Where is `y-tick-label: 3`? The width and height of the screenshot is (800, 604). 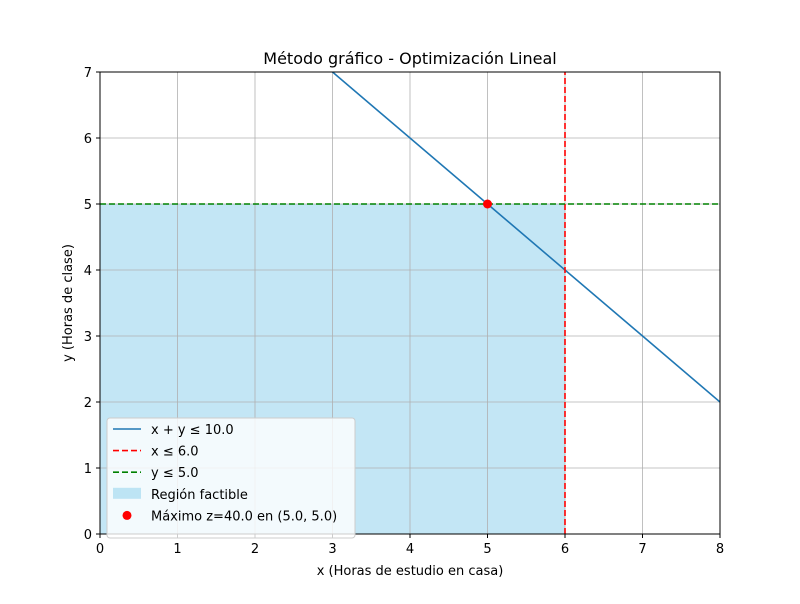
y-tick-label: 3 is located at coordinates (88, 337).